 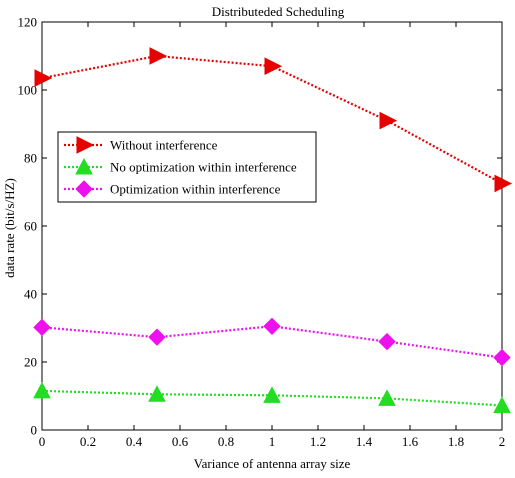 I want to click on y-tick-label: 100, so click(x=28, y=90).